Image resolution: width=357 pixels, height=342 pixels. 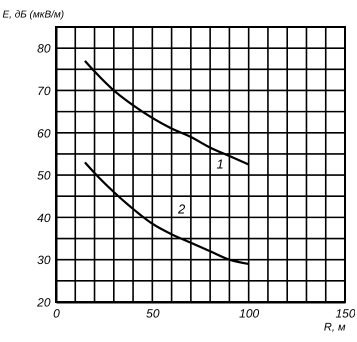 What do you see at coordinates (44, 260) in the screenshot?
I see `y-tick-label: 30` at bounding box center [44, 260].